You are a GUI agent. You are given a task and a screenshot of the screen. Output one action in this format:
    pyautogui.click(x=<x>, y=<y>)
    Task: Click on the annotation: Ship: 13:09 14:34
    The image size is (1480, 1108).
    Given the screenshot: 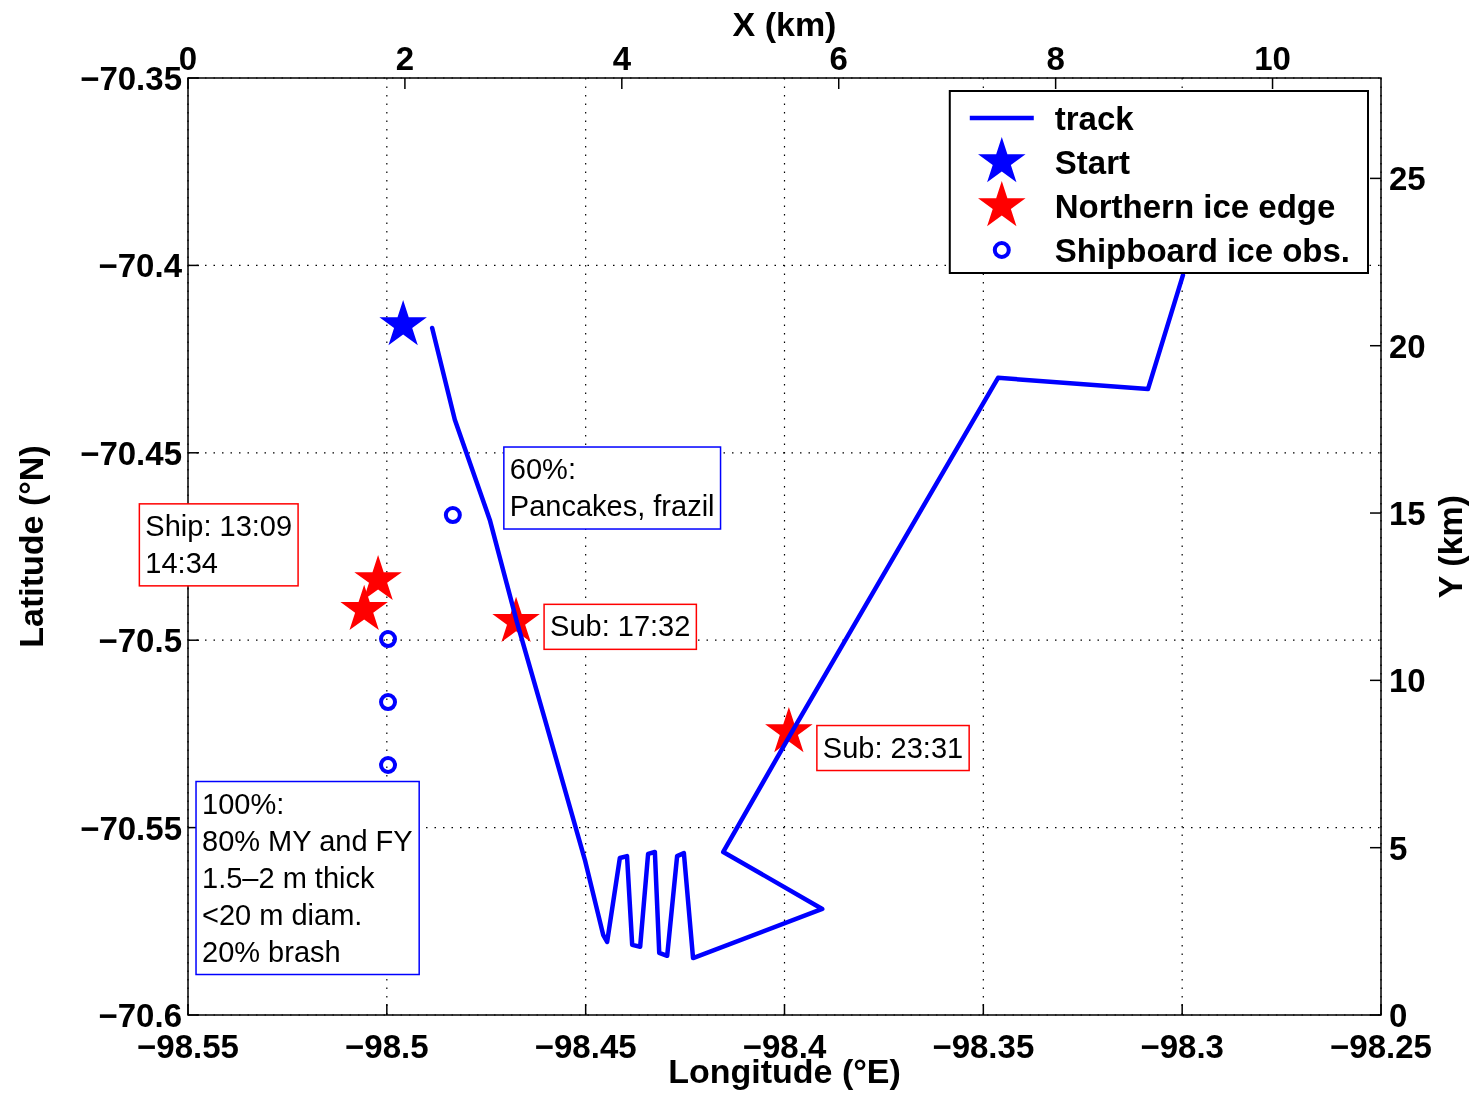 What is the action you would take?
    pyautogui.click(x=219, y=544)
    